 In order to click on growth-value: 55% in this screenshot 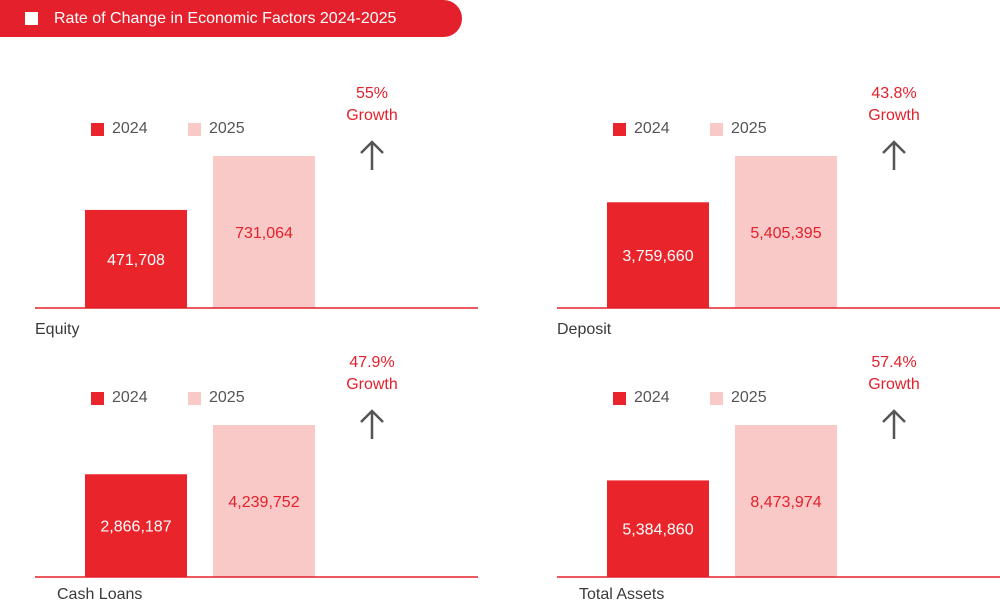, I will do `click(372, 93)`.